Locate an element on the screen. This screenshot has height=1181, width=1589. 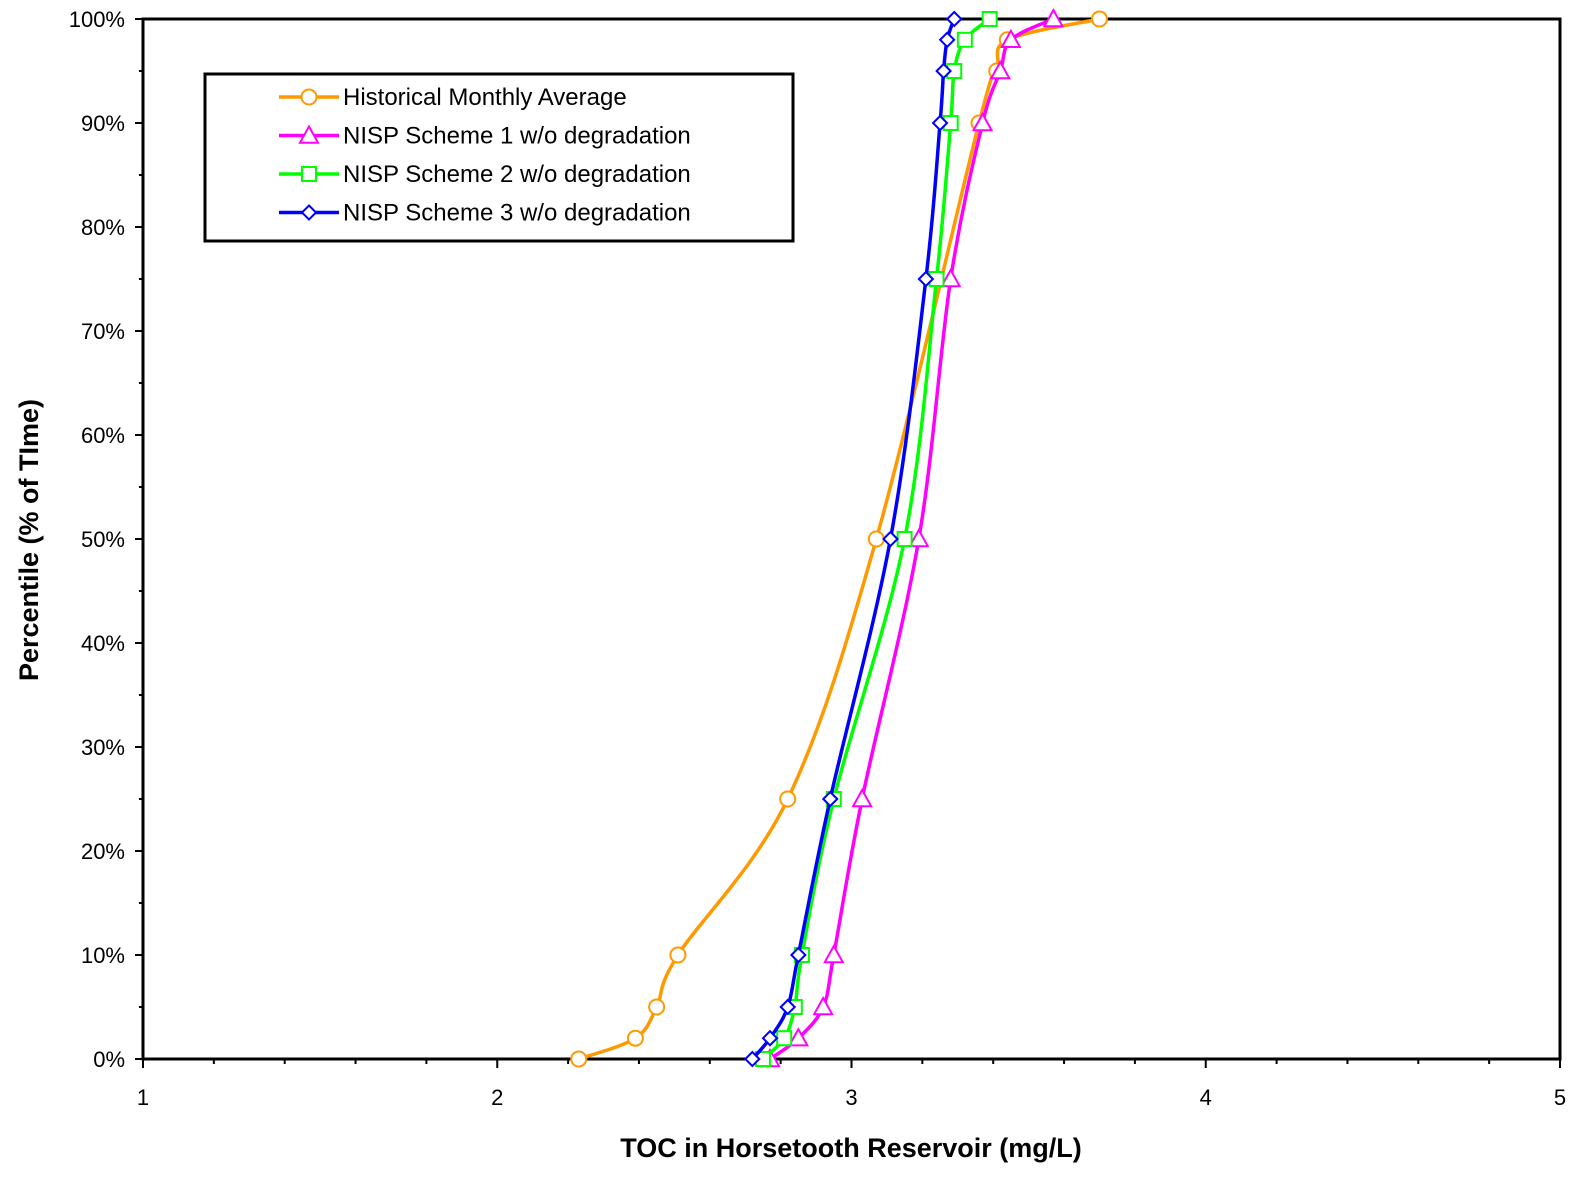
legend-label: NISP Scheme 1 w/o degradation is located at coordinates (517, 136).